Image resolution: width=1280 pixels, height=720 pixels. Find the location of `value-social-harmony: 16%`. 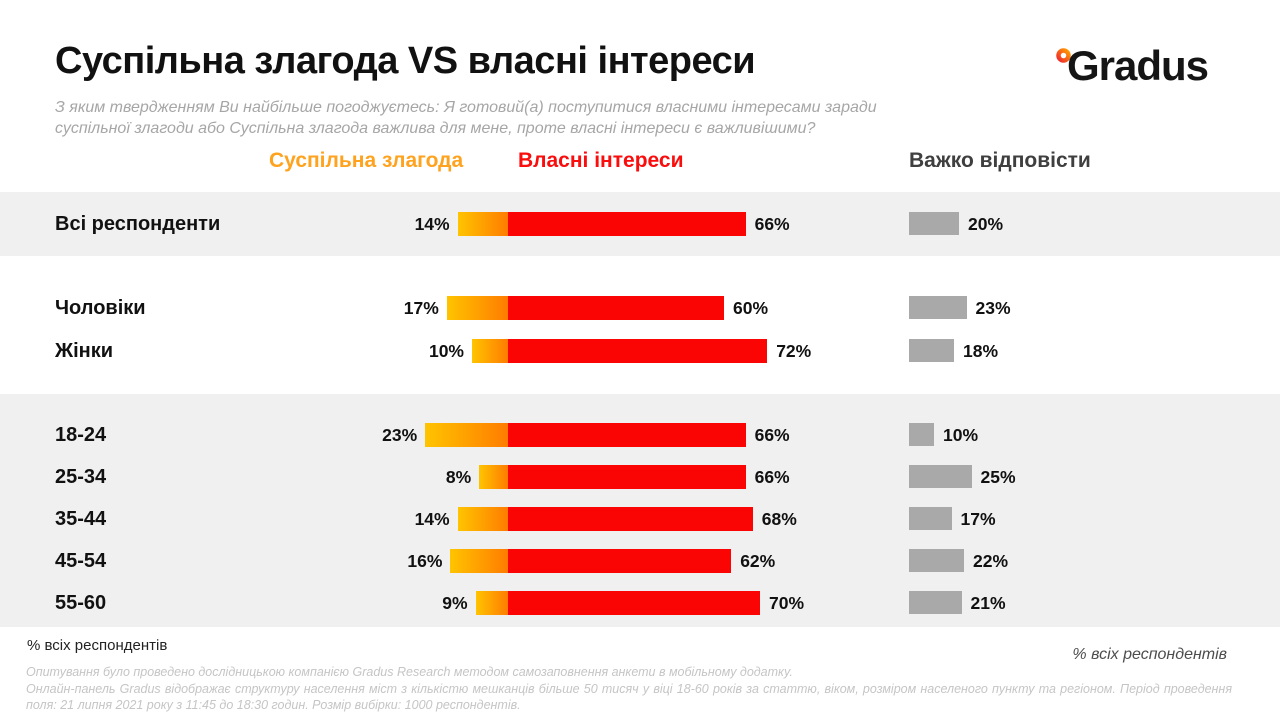

value-social-harmony: 16% is located at coordinates (425, 561).